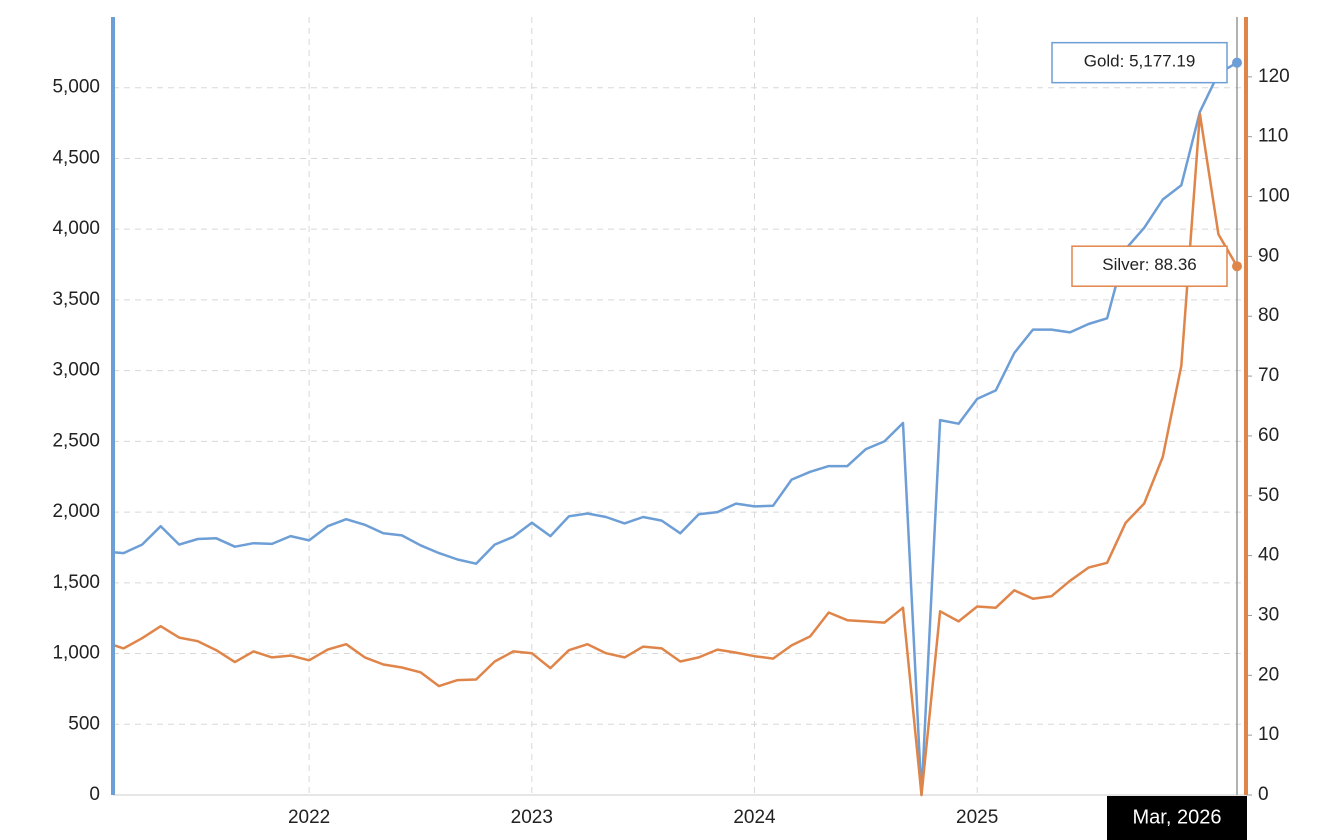 The width and height of the screenshot is (1322, 840). I want to click on tooltip-text: Gold: 5,177.19, so click(1140, 61).